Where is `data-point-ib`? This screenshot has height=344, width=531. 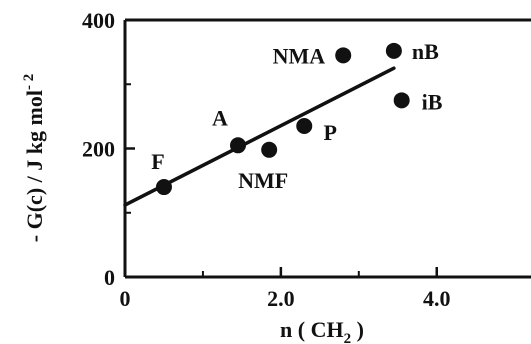
data-point-ib is located at coordinates (401, 100).